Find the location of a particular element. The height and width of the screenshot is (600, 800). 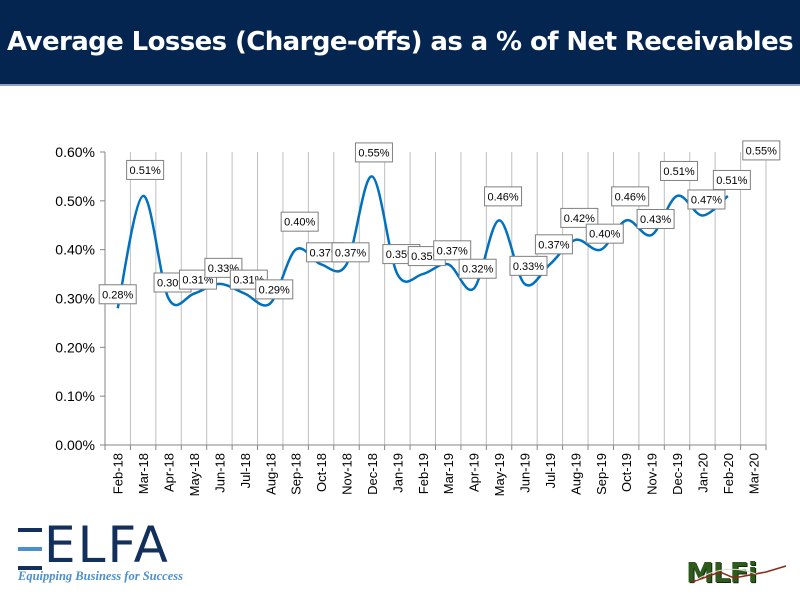

elfa-logo: ELFA Equipping Business for Success is located at coordinates (103, 552).